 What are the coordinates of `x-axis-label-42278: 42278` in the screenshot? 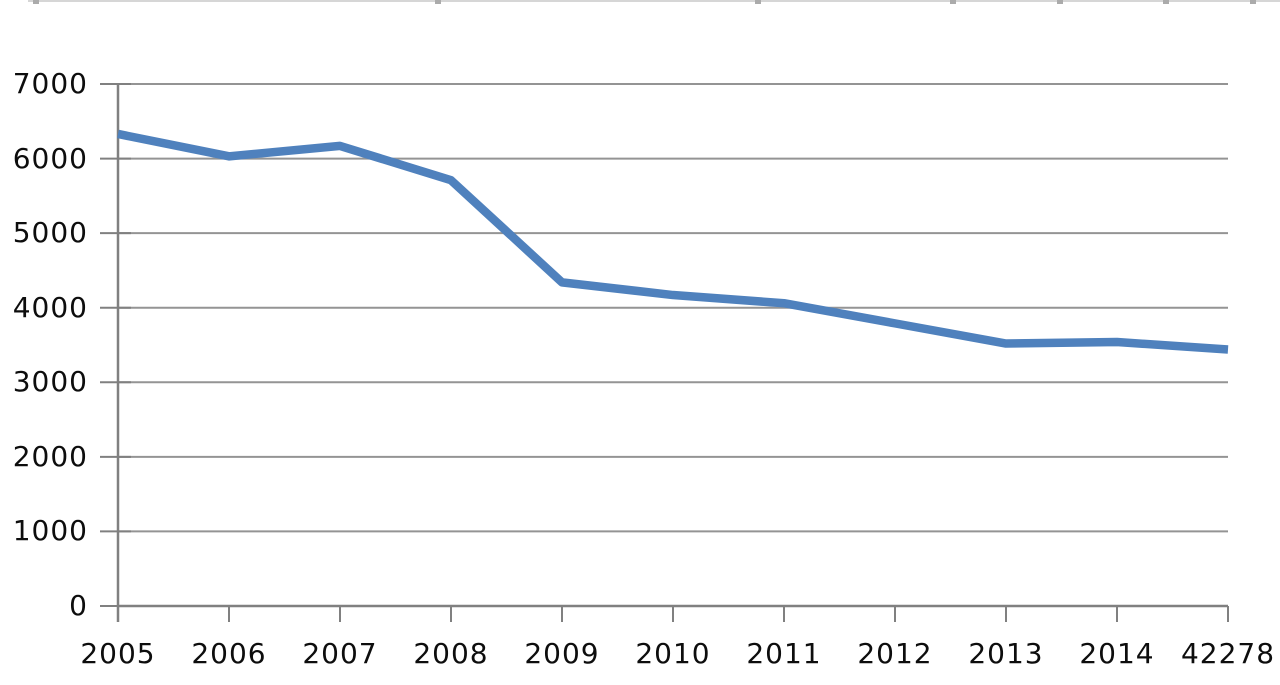 It's located at (1228, 653).